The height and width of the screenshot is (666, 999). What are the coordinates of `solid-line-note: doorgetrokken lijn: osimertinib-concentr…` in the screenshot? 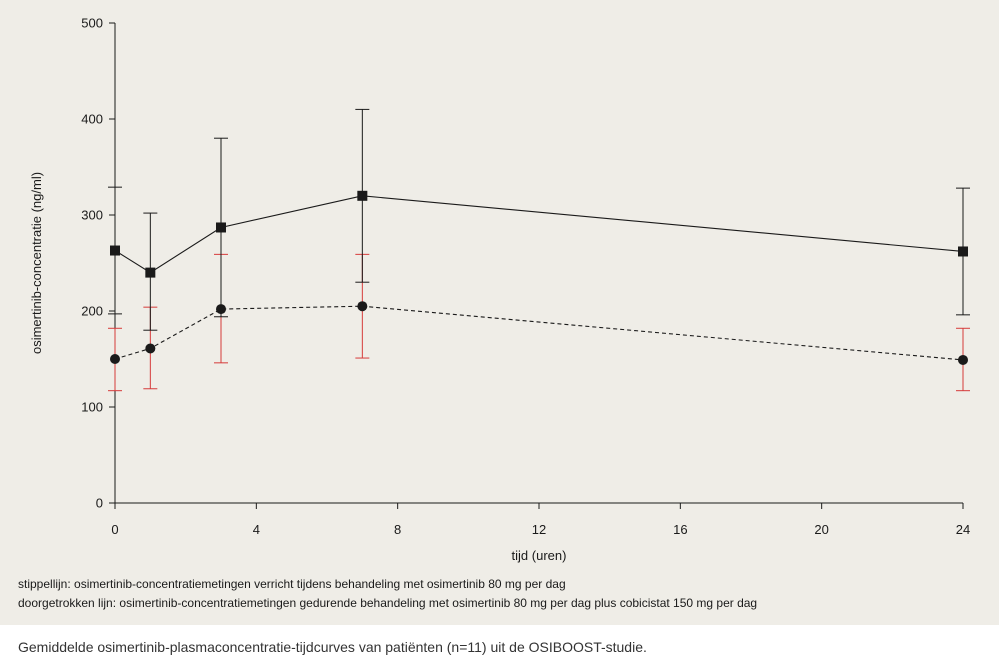 It's located at (388, 603).